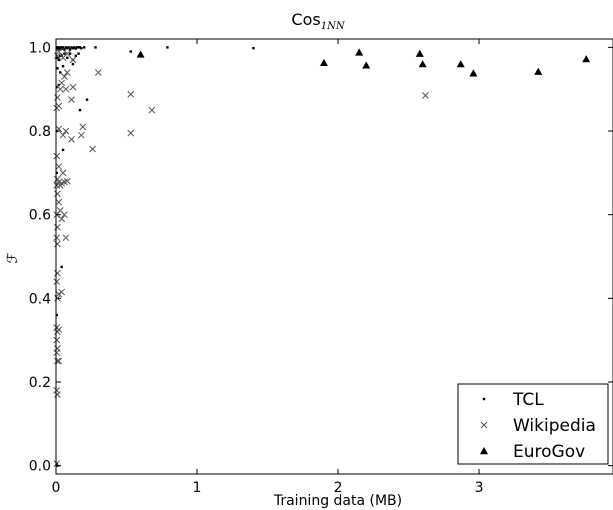 The height and width of the screenshot is (510, 613). What do you see at coordinates (333, 26) in the screenshot?
I see `chart-title-subscript: 1NN` at bounding box center [333, 26].